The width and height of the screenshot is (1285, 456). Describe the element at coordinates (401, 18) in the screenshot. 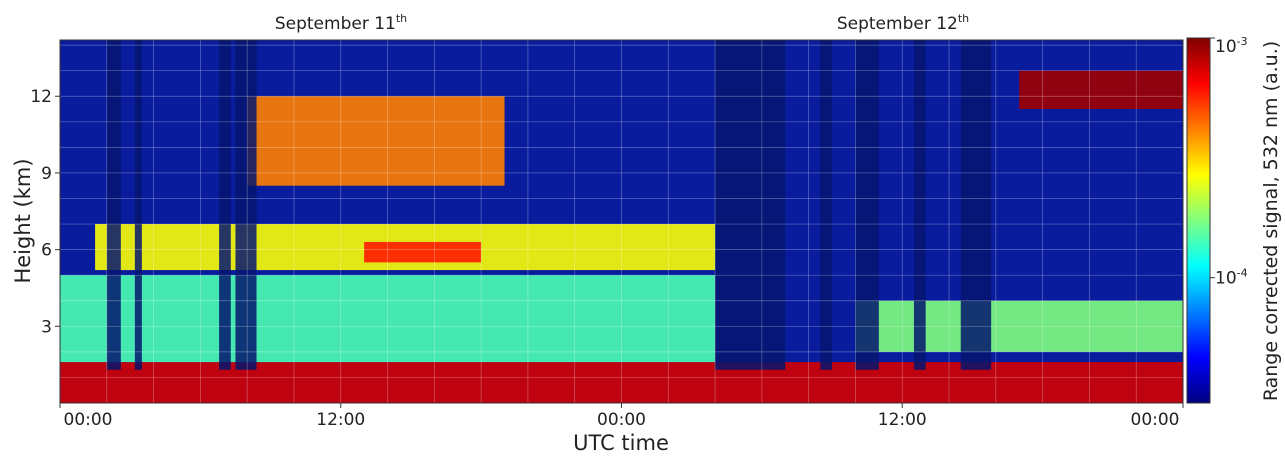

I see `panel-title-day1-sup: th` at that location.